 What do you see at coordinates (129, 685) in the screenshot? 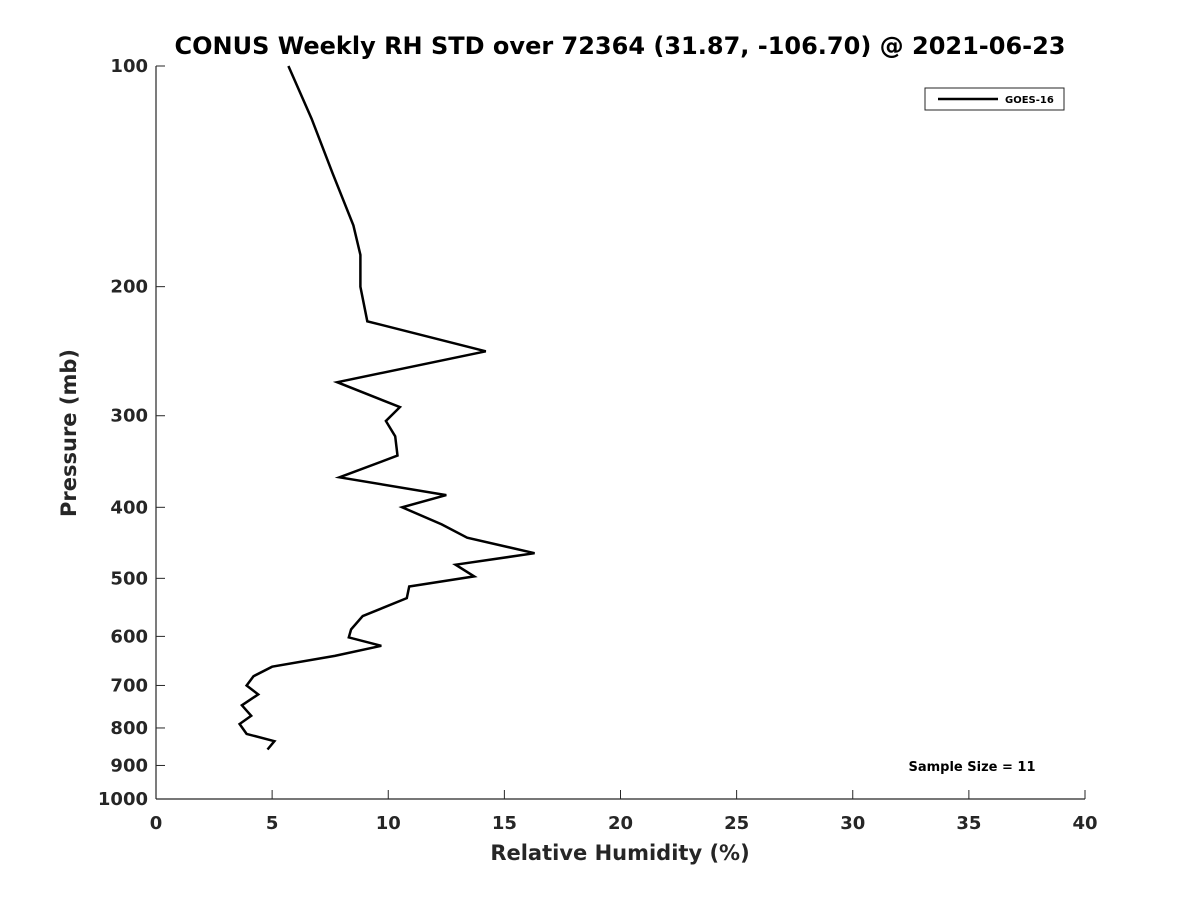
I see `y-tick-label: 700` at bounding box center [129, 685].